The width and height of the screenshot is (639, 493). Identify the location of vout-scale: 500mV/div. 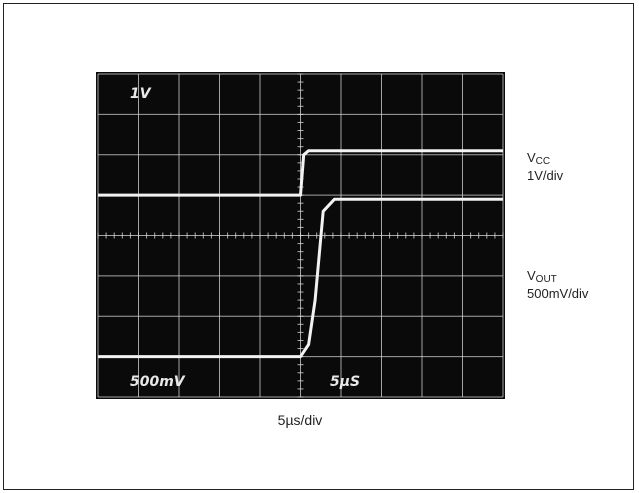
(558, 293).